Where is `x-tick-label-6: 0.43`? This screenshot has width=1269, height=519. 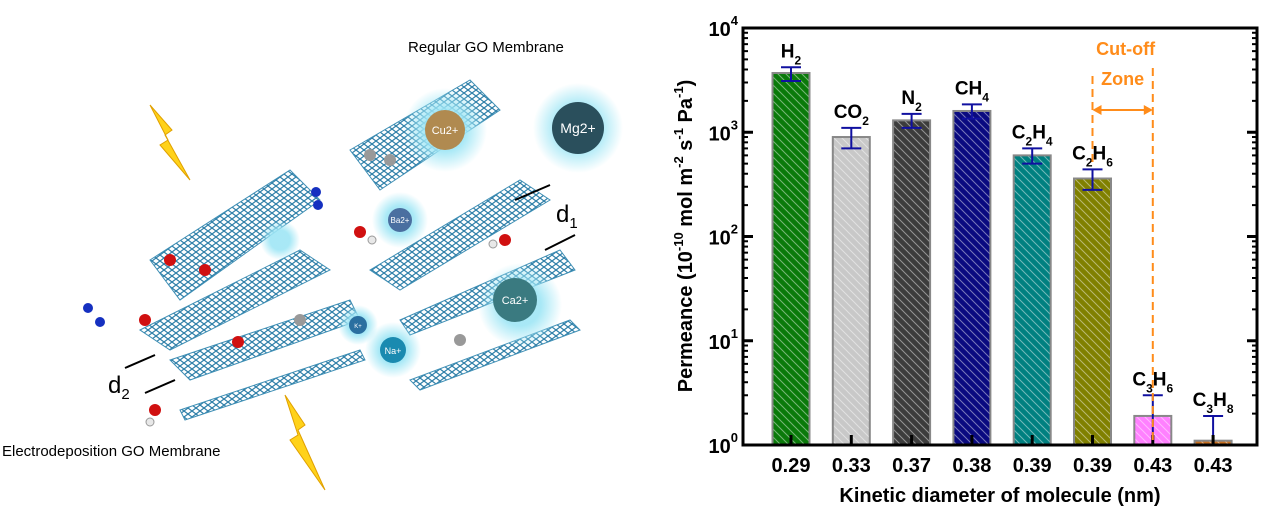
x-tick-label-6: 0.43 is located at coordinates (1152, 466).